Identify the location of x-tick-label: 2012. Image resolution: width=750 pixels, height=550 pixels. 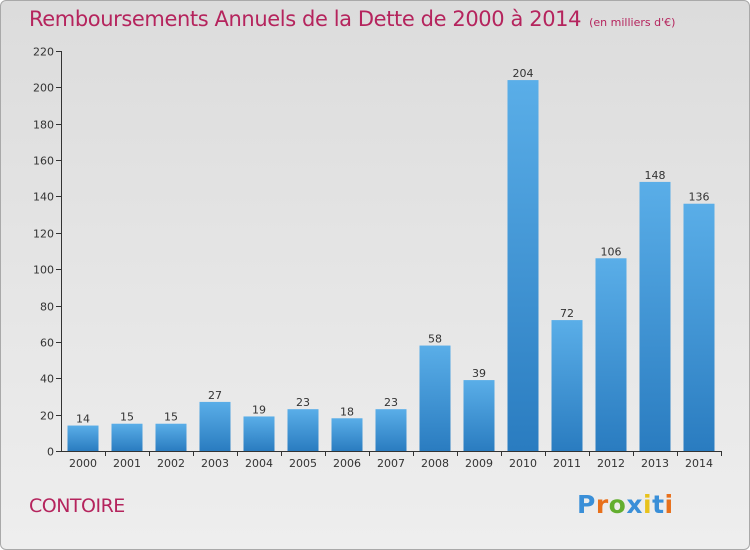
(611, 463).